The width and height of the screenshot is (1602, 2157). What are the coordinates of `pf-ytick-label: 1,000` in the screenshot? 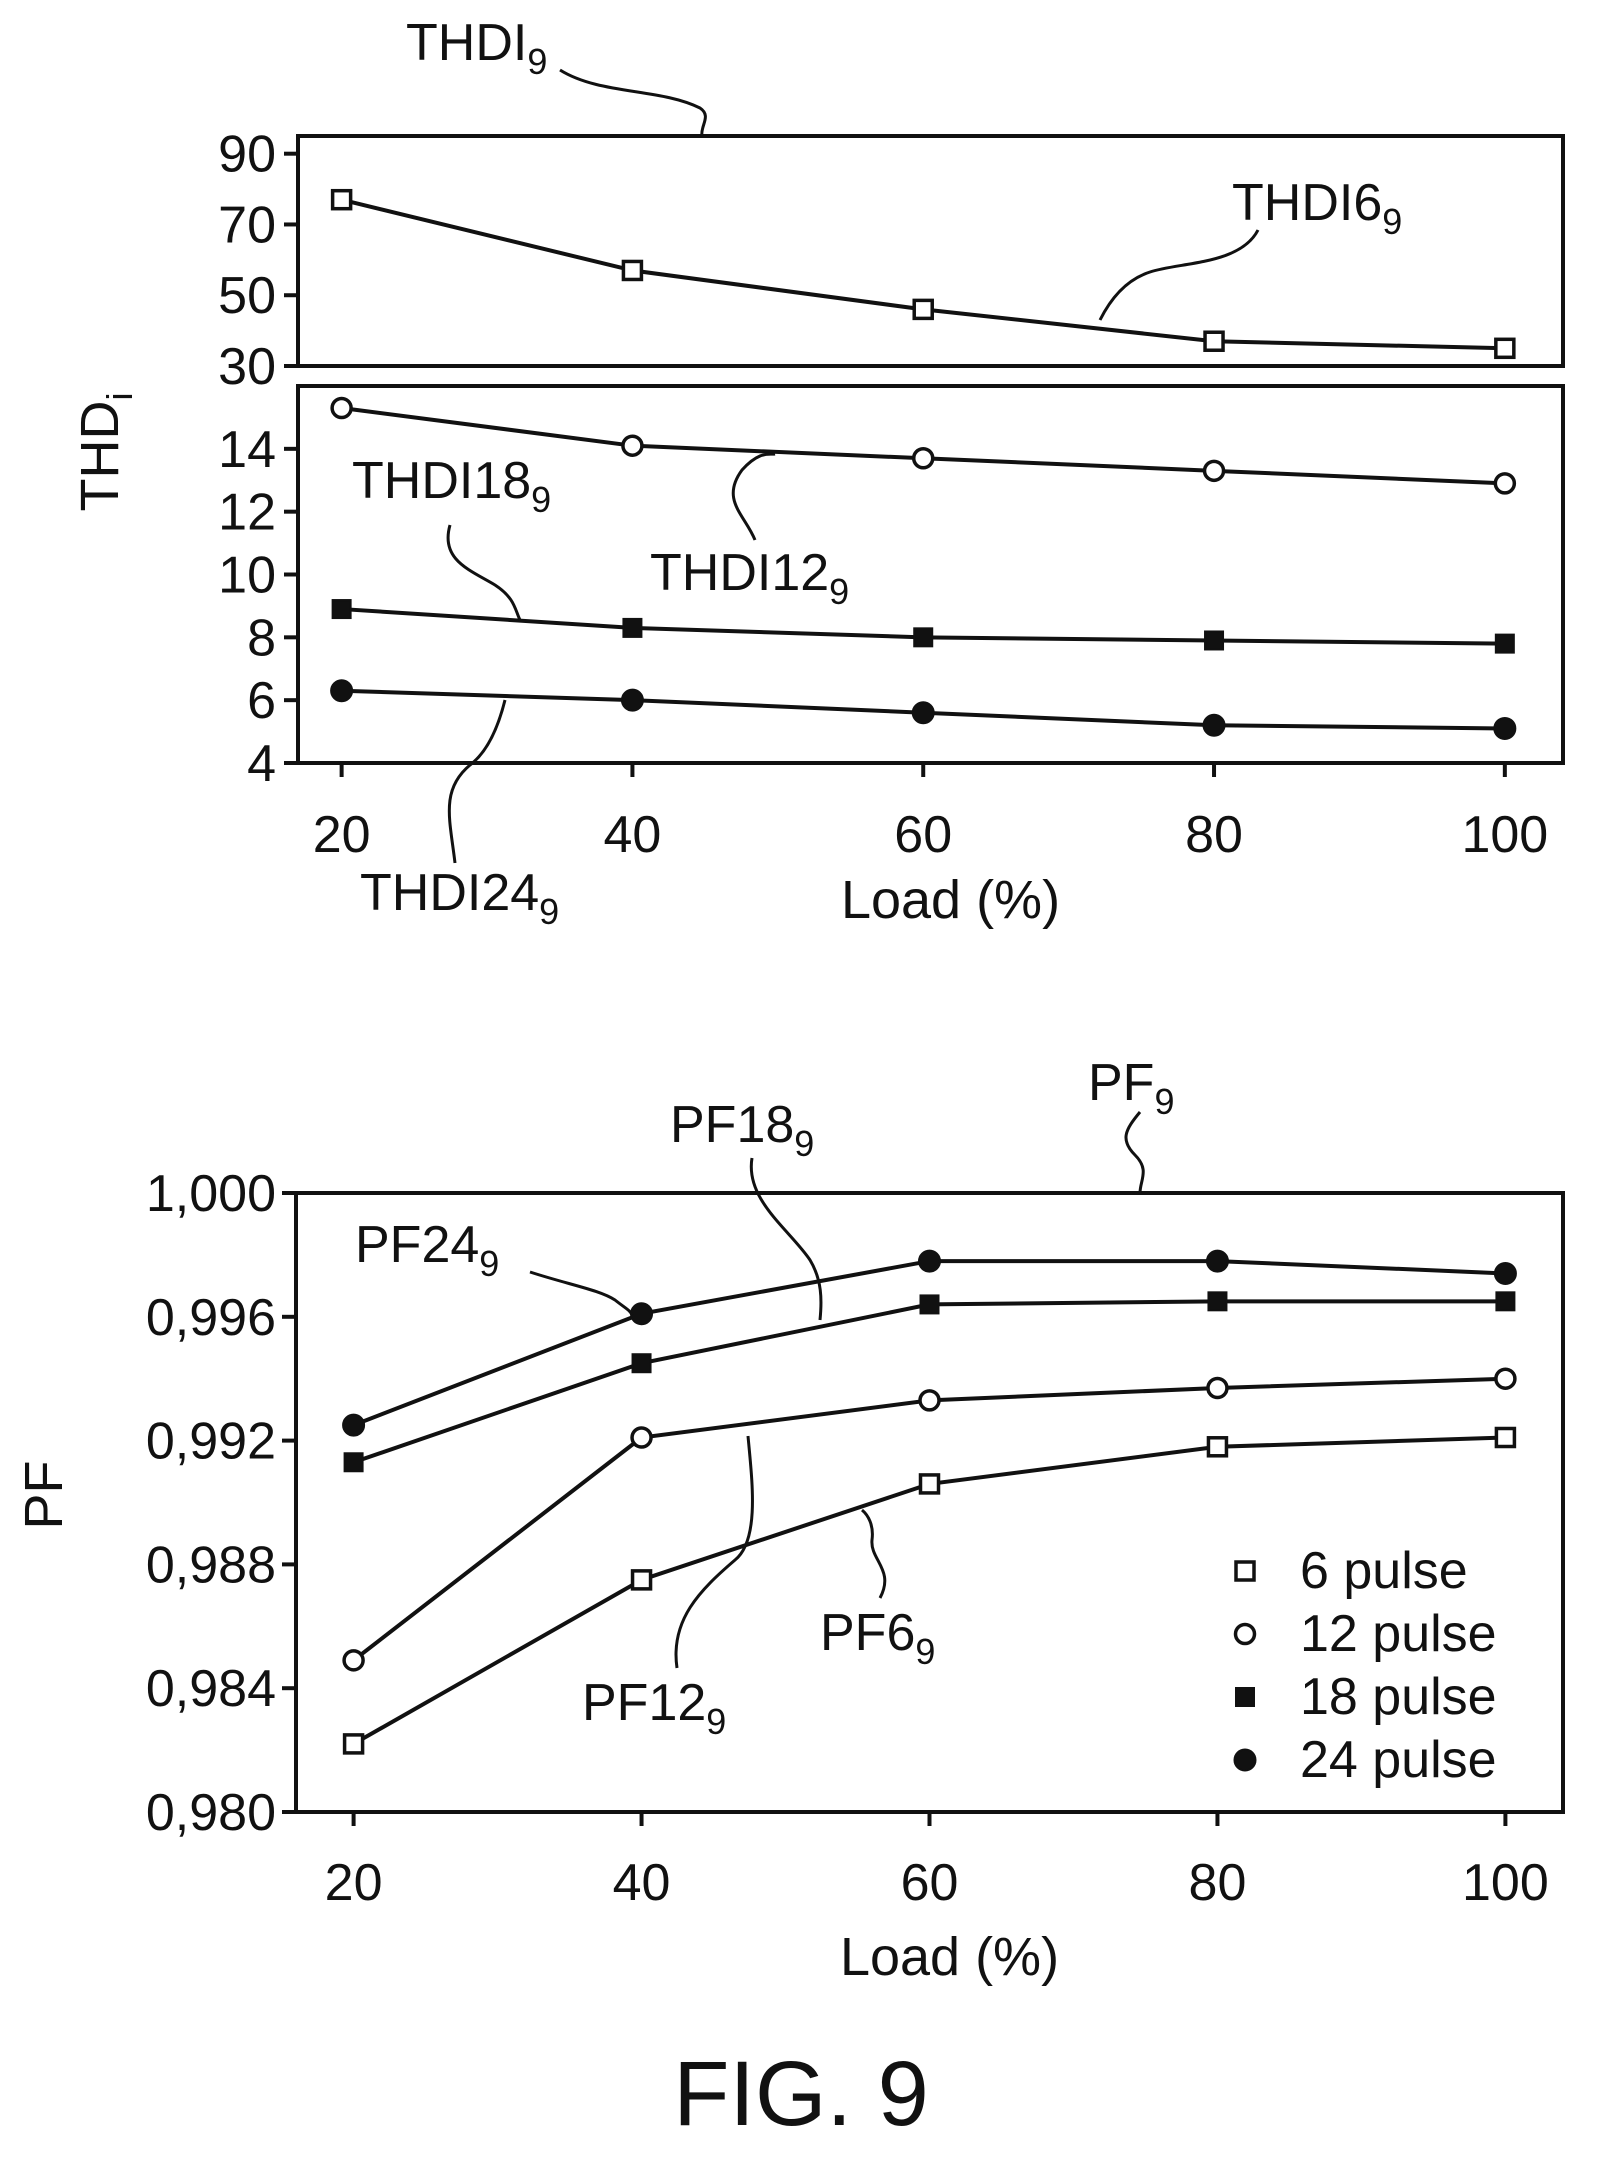 It's located at (211, 1194).